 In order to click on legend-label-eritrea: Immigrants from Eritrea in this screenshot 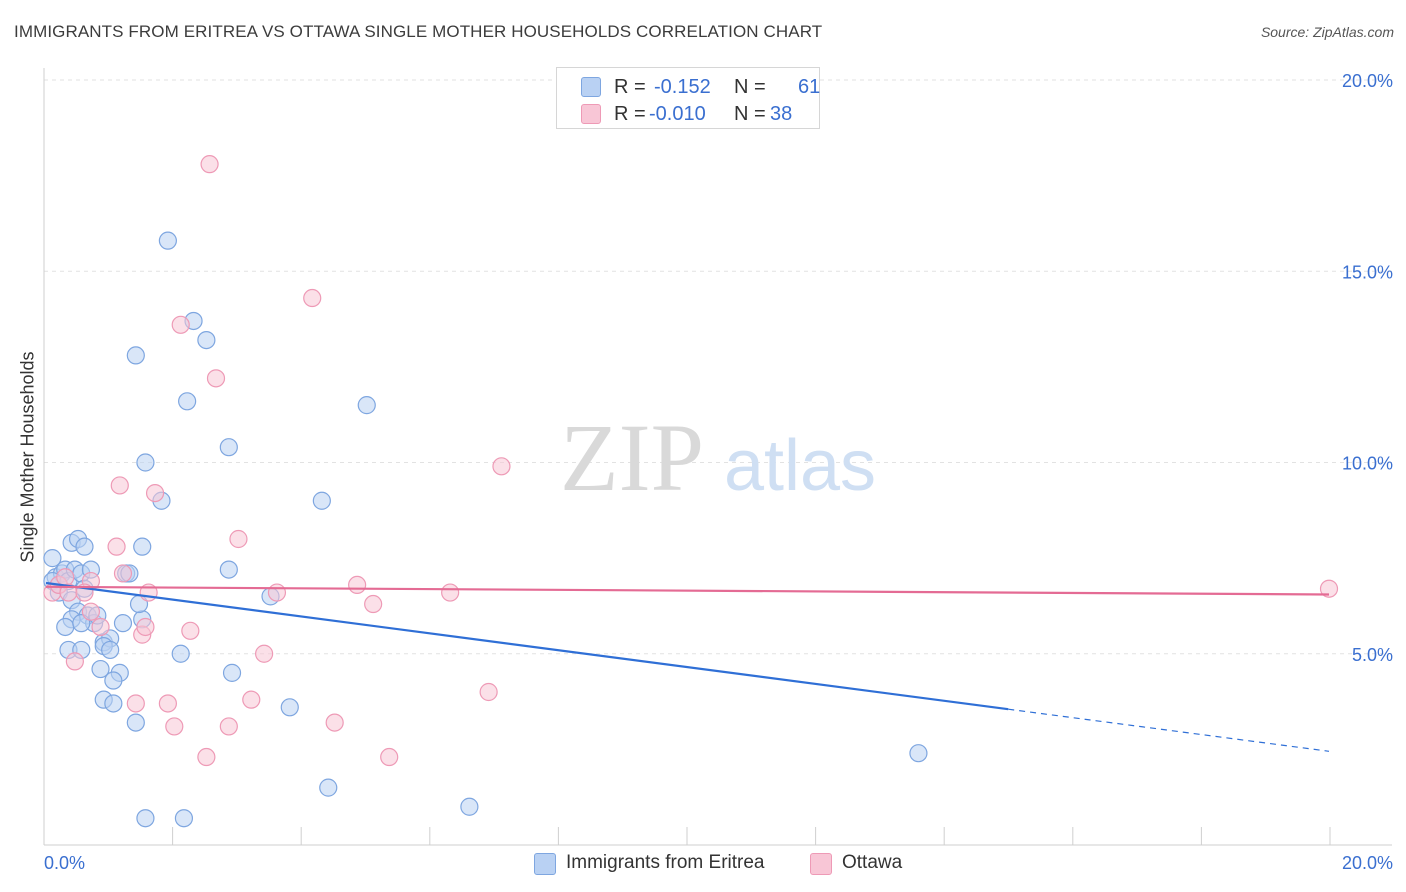, I will do `click(665, 862)`.